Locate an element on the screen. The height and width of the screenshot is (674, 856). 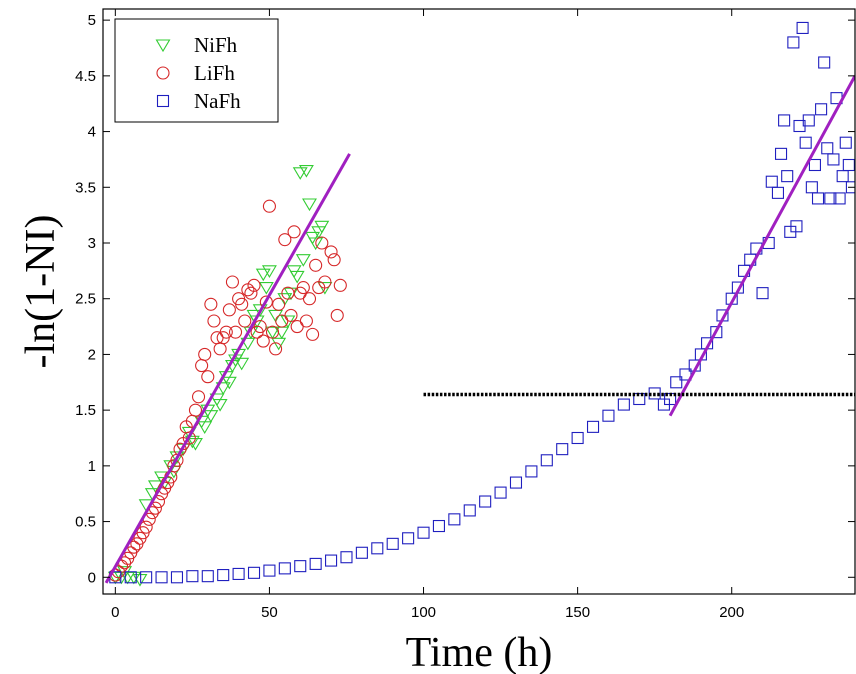
legend-box is located at coordinates (196, 70).